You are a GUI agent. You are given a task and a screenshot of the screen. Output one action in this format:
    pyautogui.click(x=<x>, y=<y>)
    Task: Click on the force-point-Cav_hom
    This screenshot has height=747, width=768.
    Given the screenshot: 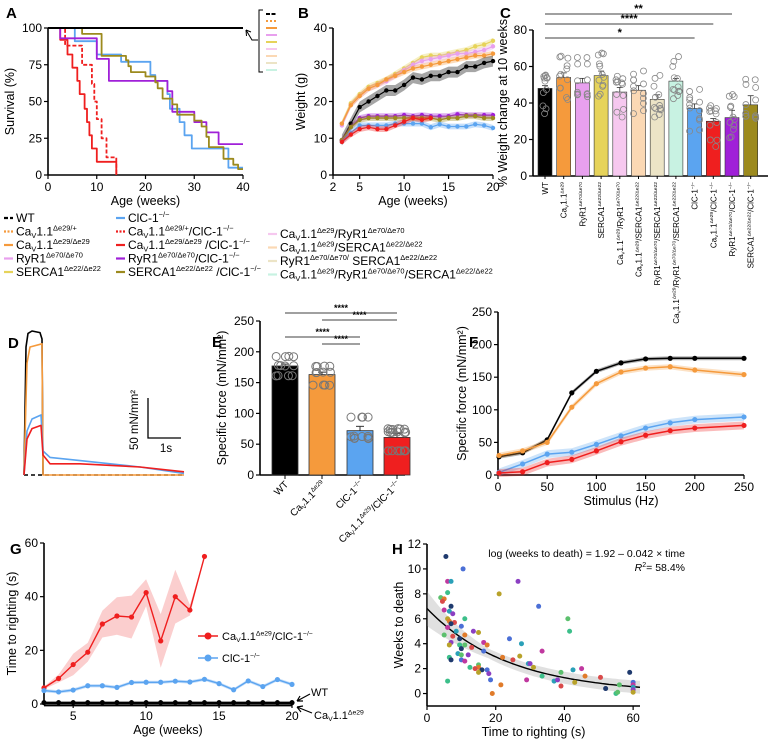 What is the action you would take?
    pyautogui.click(x=596, y=384)
    